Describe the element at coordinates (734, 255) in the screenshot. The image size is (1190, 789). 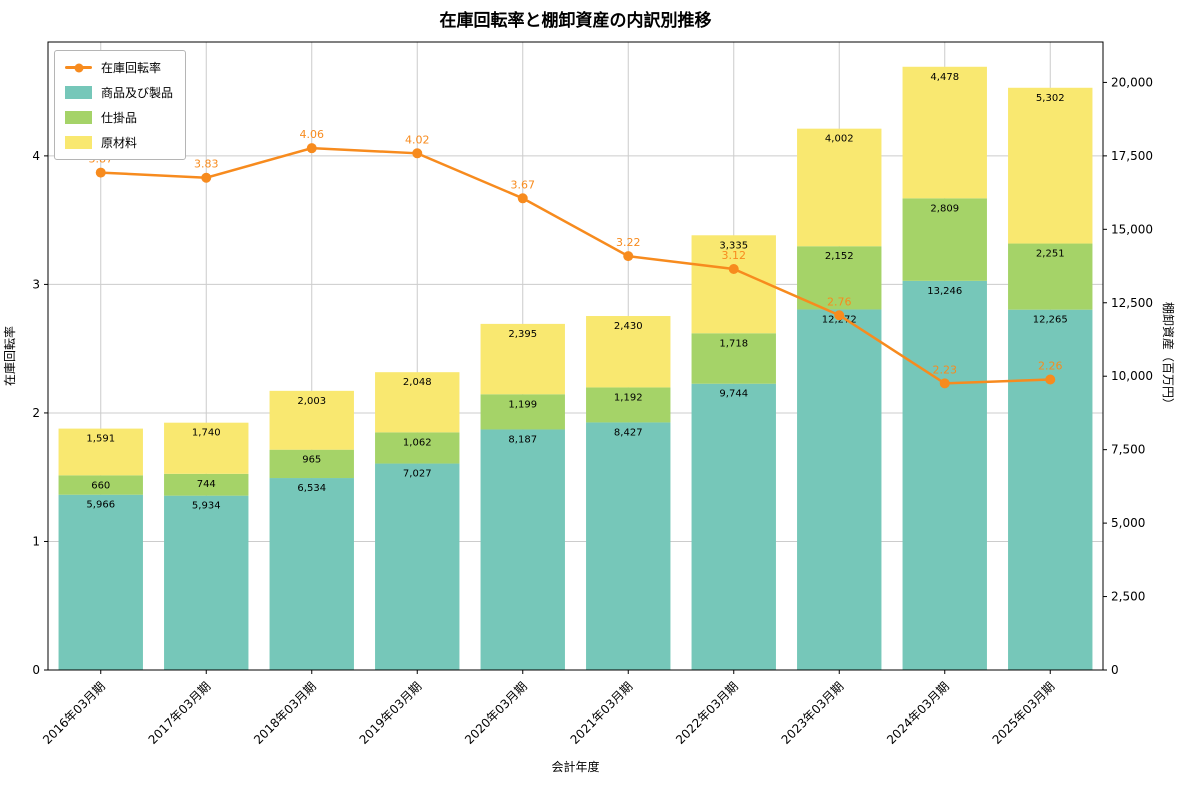
I see `turnover-value-label: 3.12` at that location.